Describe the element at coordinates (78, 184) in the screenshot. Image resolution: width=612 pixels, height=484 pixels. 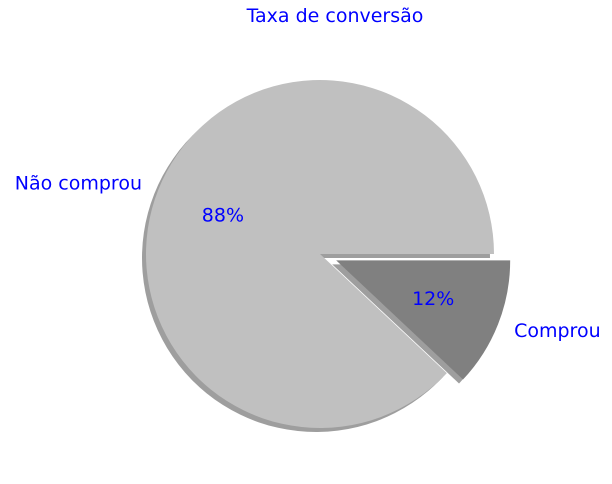
I see `slice-label-nao-comprou: Não comprou` at that location.